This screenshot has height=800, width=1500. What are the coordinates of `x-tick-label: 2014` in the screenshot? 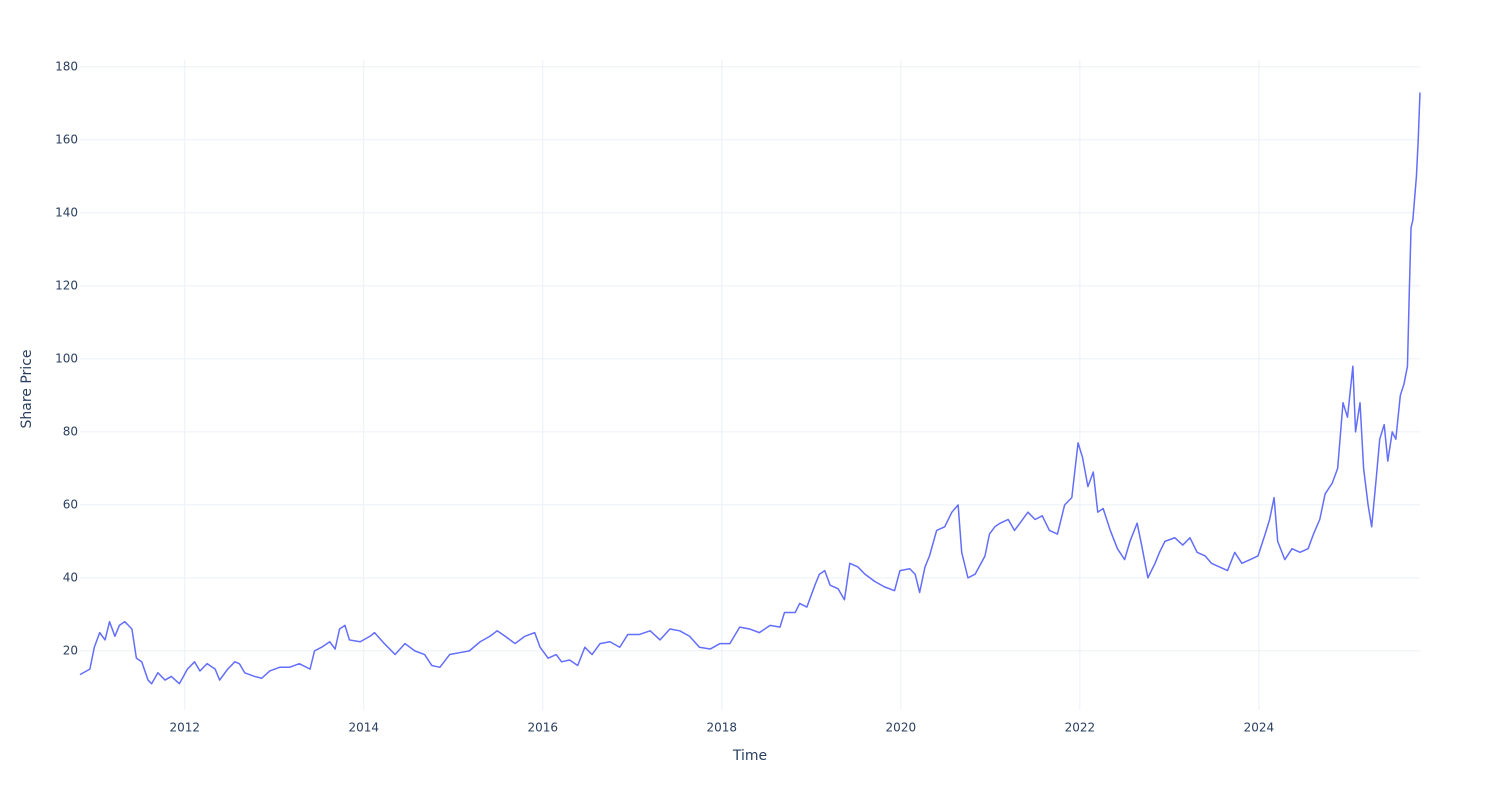 It's located at (363, 728).